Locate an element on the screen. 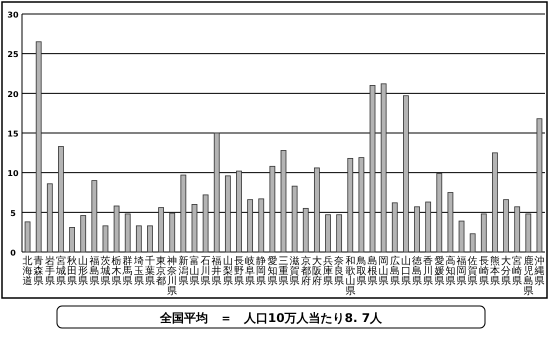  x-tick-label: 大分県 is located at coordinates (506, 271).